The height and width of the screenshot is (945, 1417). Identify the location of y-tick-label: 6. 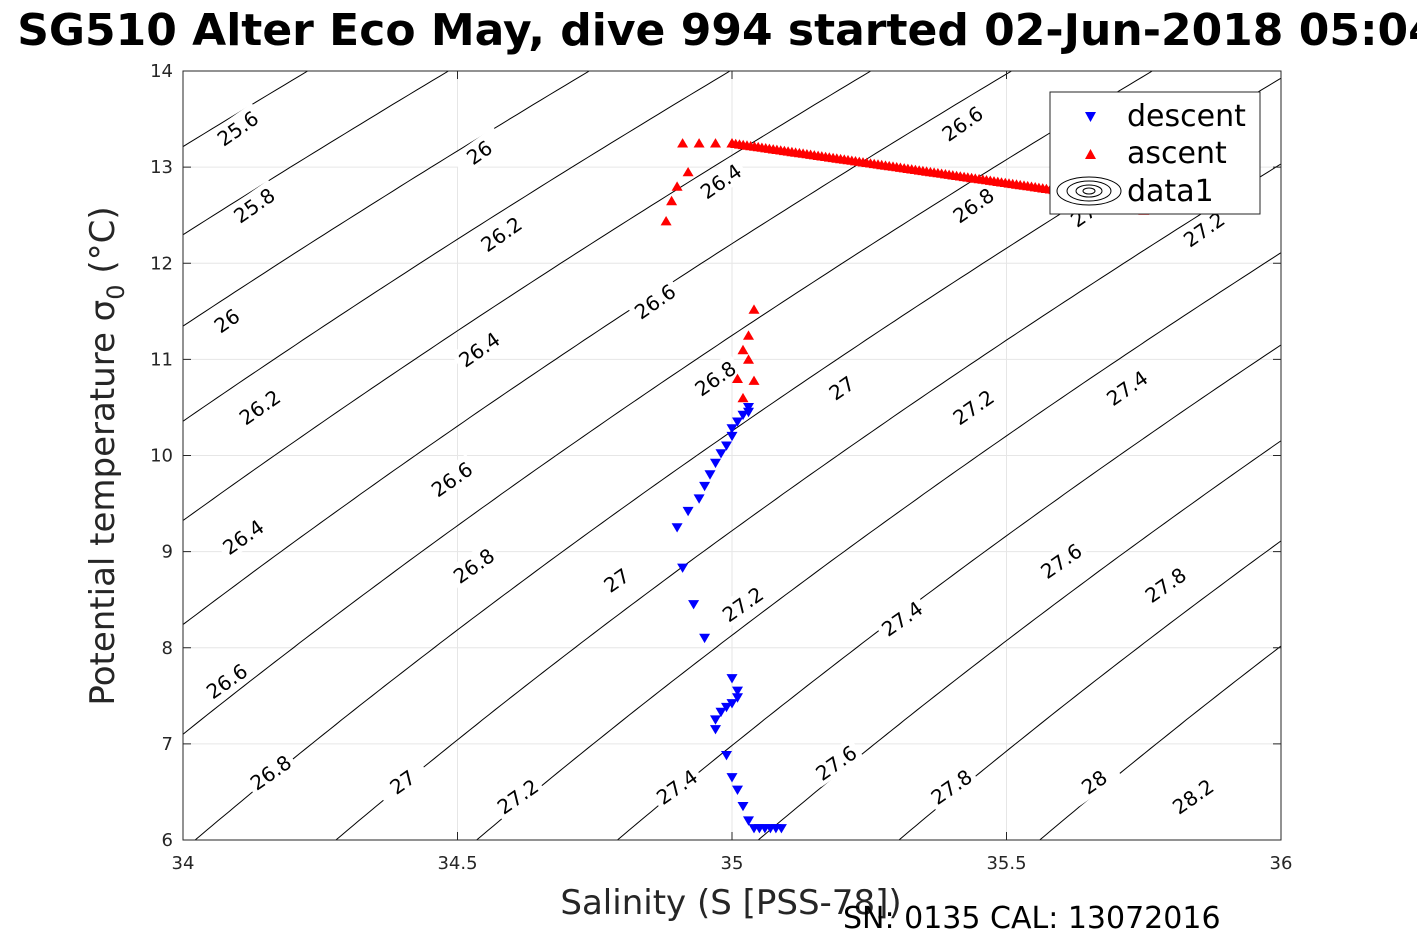
(167, 840).